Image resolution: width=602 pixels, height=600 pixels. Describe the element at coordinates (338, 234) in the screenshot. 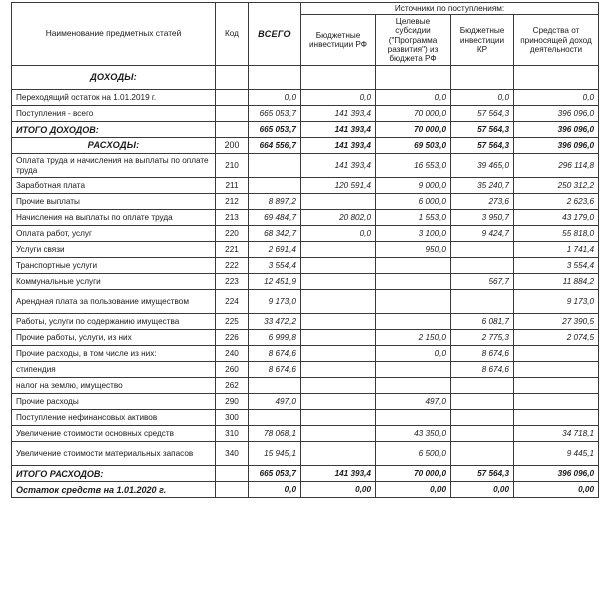

I see `cell-budget-rf: 0,0` at that location.